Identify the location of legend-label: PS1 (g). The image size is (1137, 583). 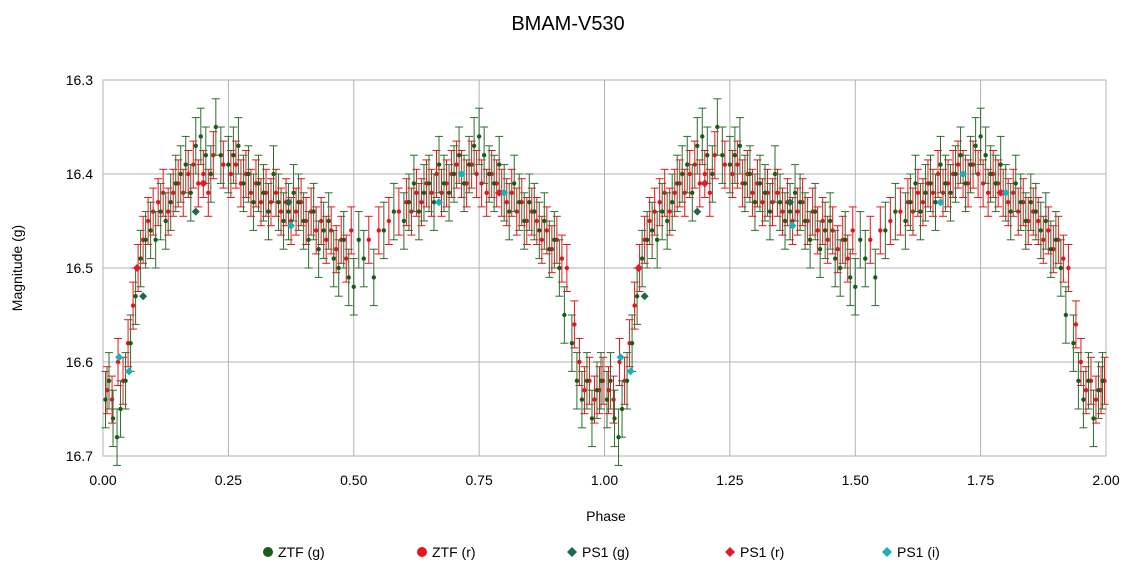
(605, 552).